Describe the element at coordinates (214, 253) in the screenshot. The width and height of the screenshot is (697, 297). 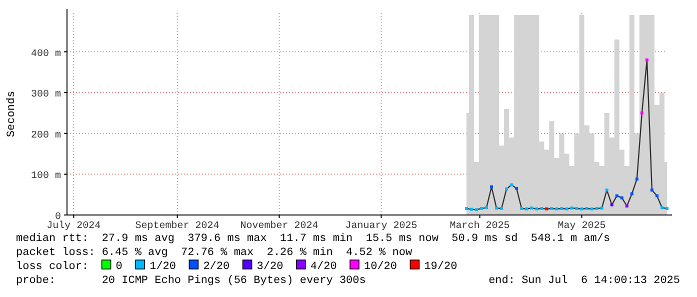
I see `text: packet loss: 6.45 % avg 72.76 % max 2.26 % min 4.52 % now` at that location.